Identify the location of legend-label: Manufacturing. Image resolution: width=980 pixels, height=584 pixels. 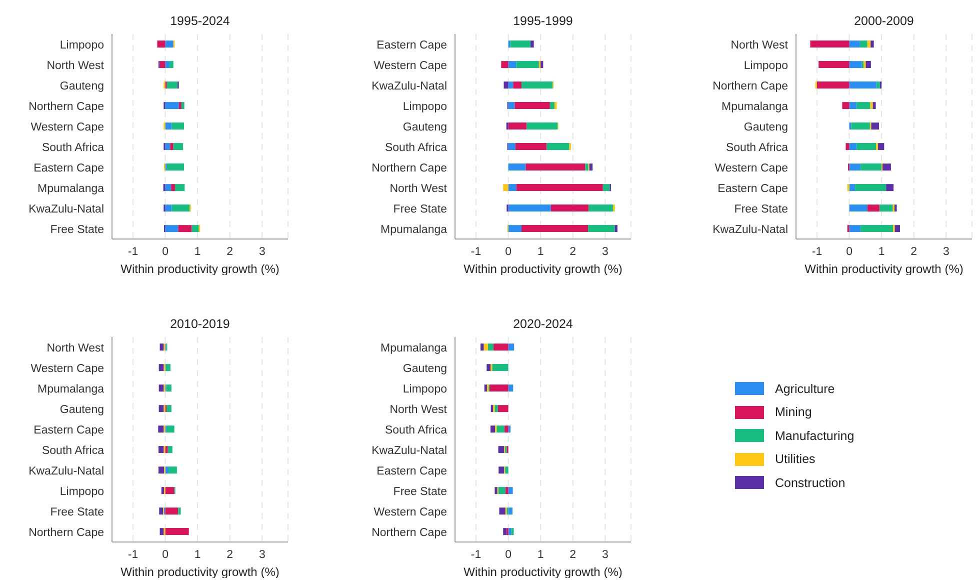
(814, 435).